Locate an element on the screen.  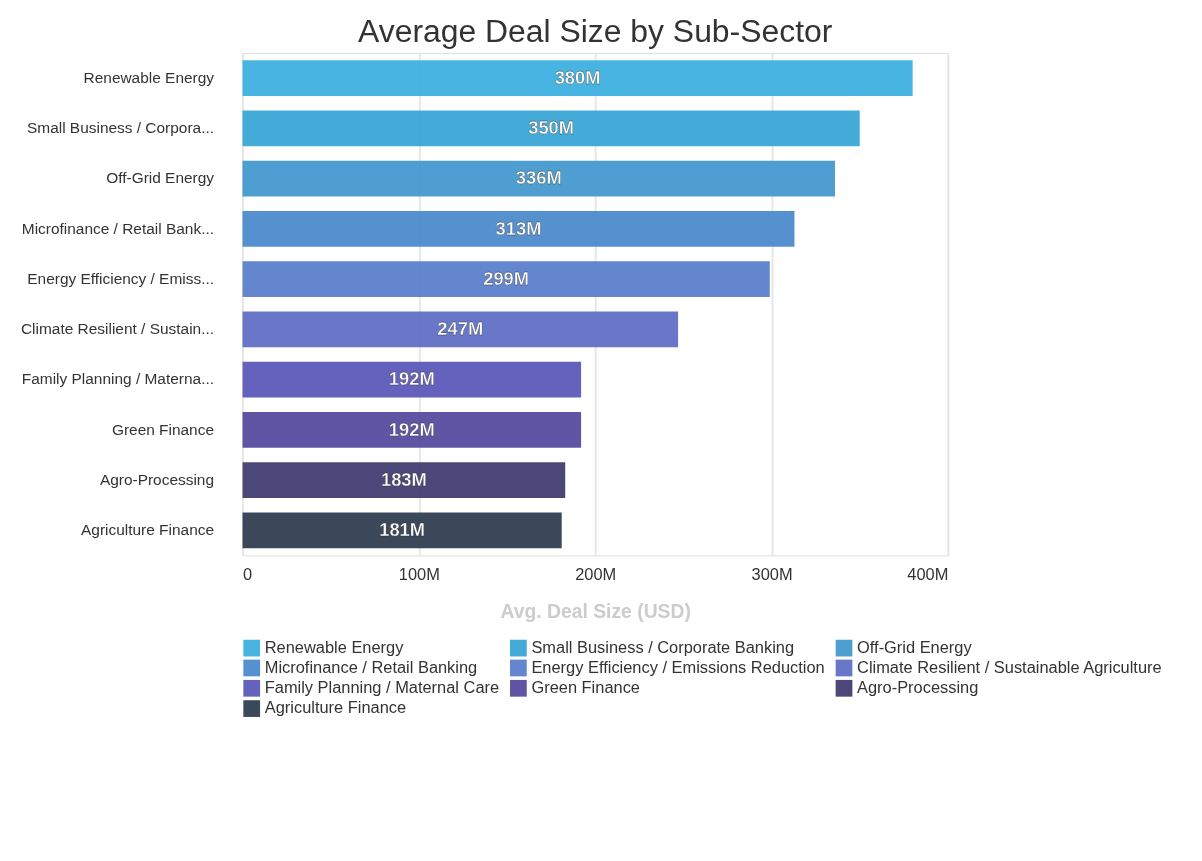
x-tick-label: 100M is located at coordinates (419, 574).